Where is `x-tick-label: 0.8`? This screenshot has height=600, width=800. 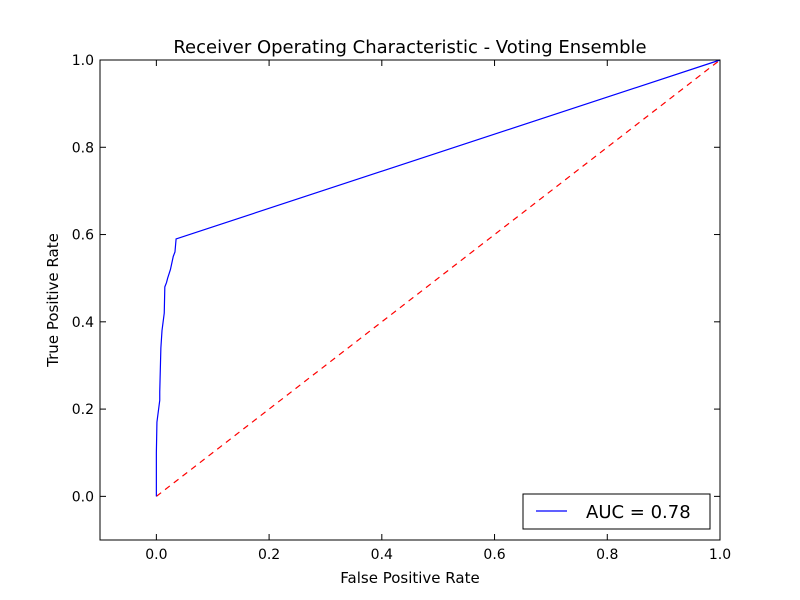
x-tick-label: 0.8 is located at coordinates (607, 555).